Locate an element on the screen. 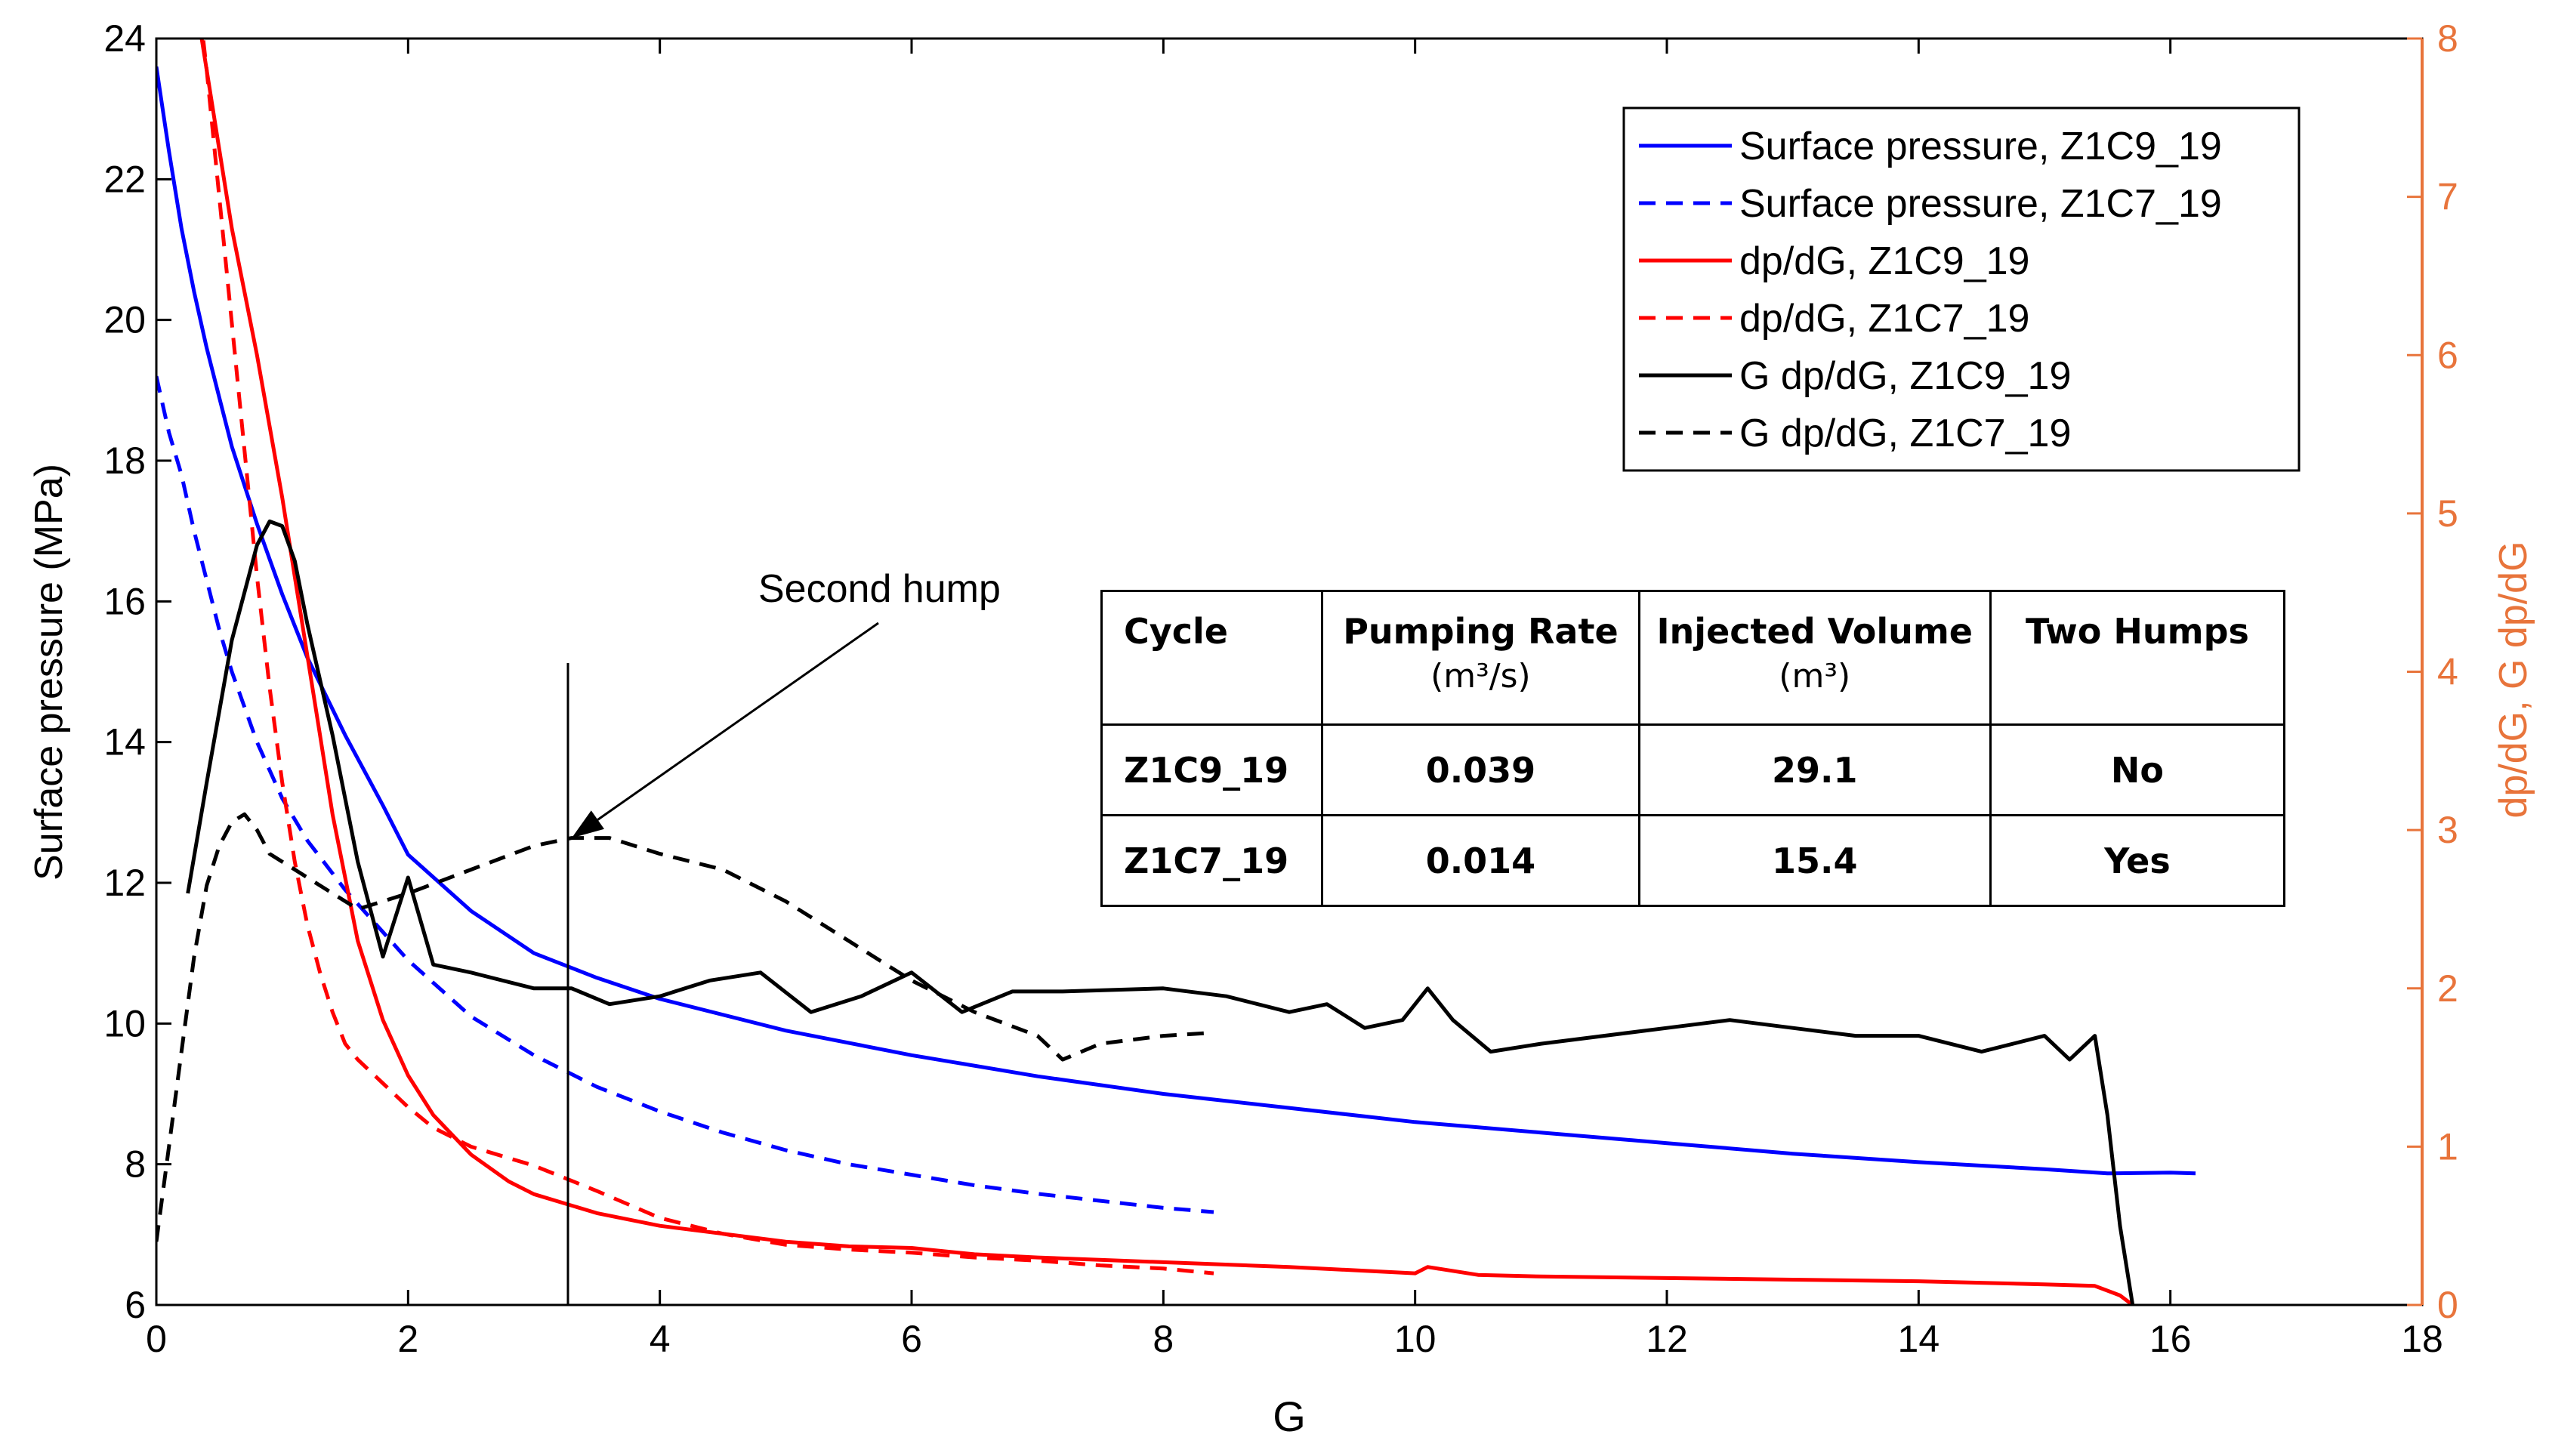  right-y-tick-label: 4 is located at coordinates (2447, 672).